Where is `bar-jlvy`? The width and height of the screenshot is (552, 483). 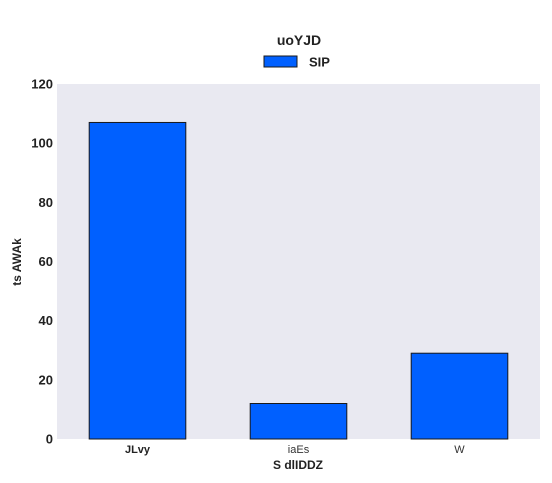
bar-jlvy is located at coordinates (137, 280).